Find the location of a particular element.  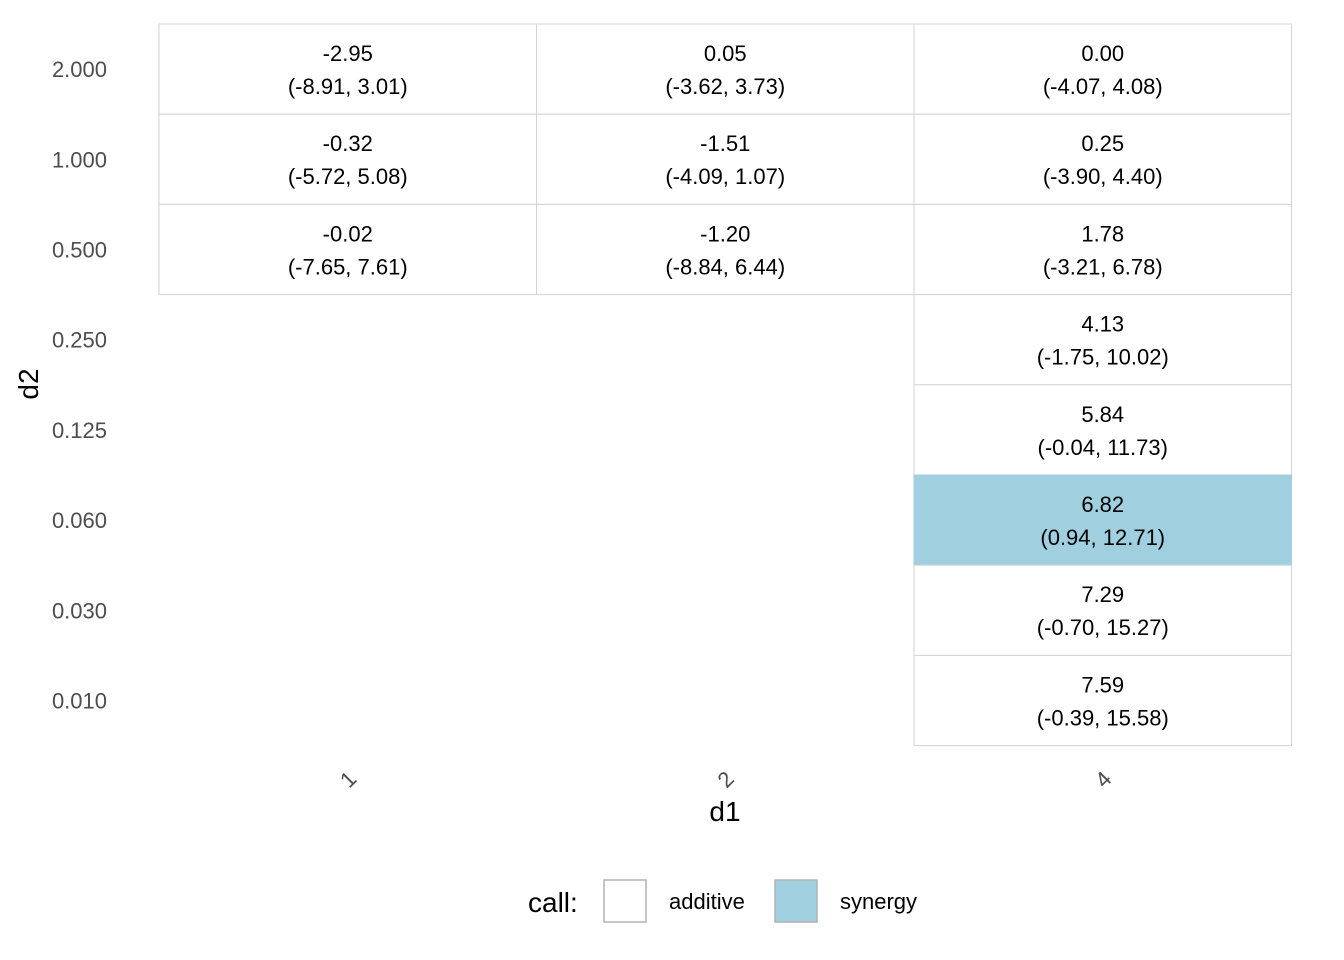

heatmap-cell: -2.95 (-8.91, 3.01) is located at coordinates (347, 69).